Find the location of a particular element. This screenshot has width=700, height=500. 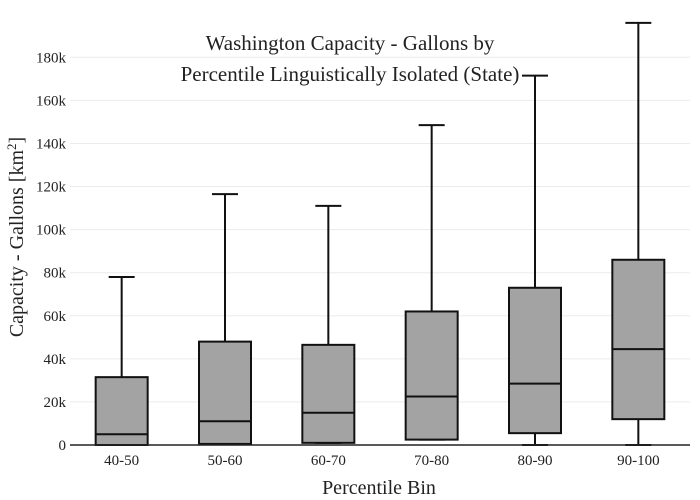

y-tick-label: 60k is located at coordinates (55, 317).